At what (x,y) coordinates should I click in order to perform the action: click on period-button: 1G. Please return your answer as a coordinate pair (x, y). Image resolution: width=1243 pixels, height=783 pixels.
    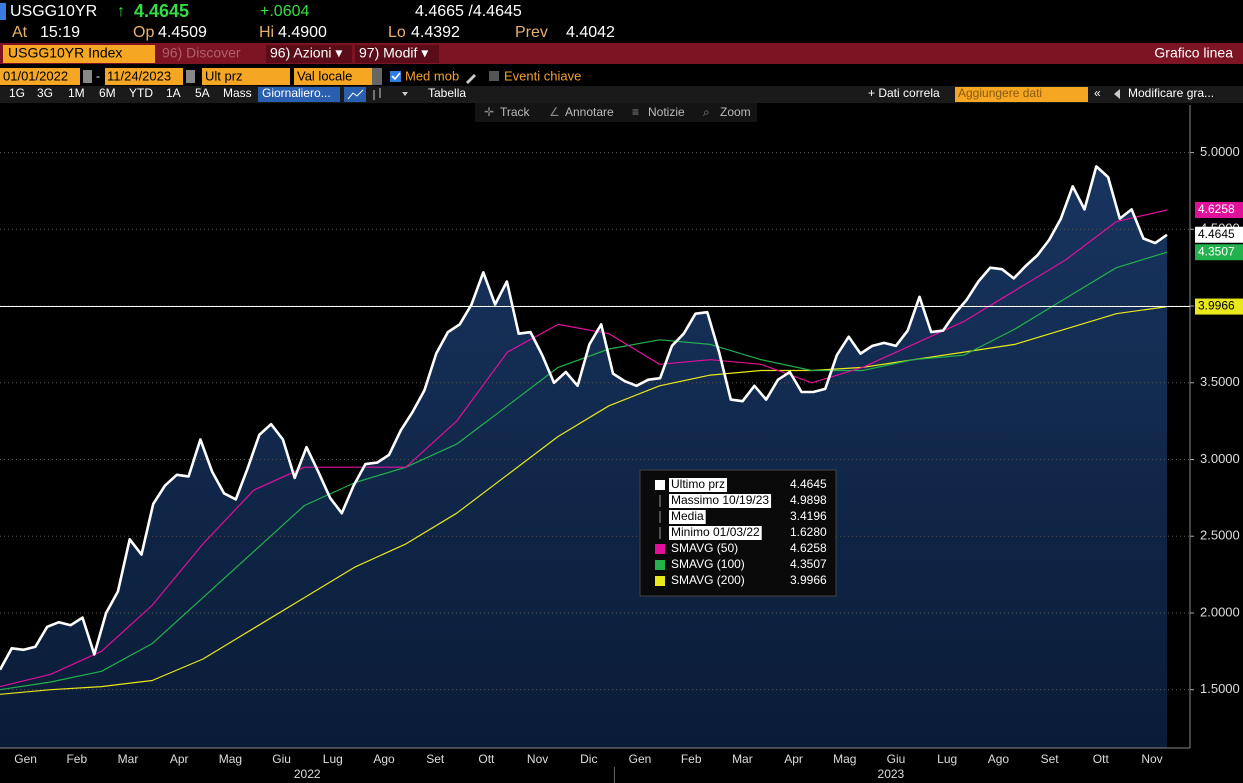
    Looking at the image, I should click on (17, 93).